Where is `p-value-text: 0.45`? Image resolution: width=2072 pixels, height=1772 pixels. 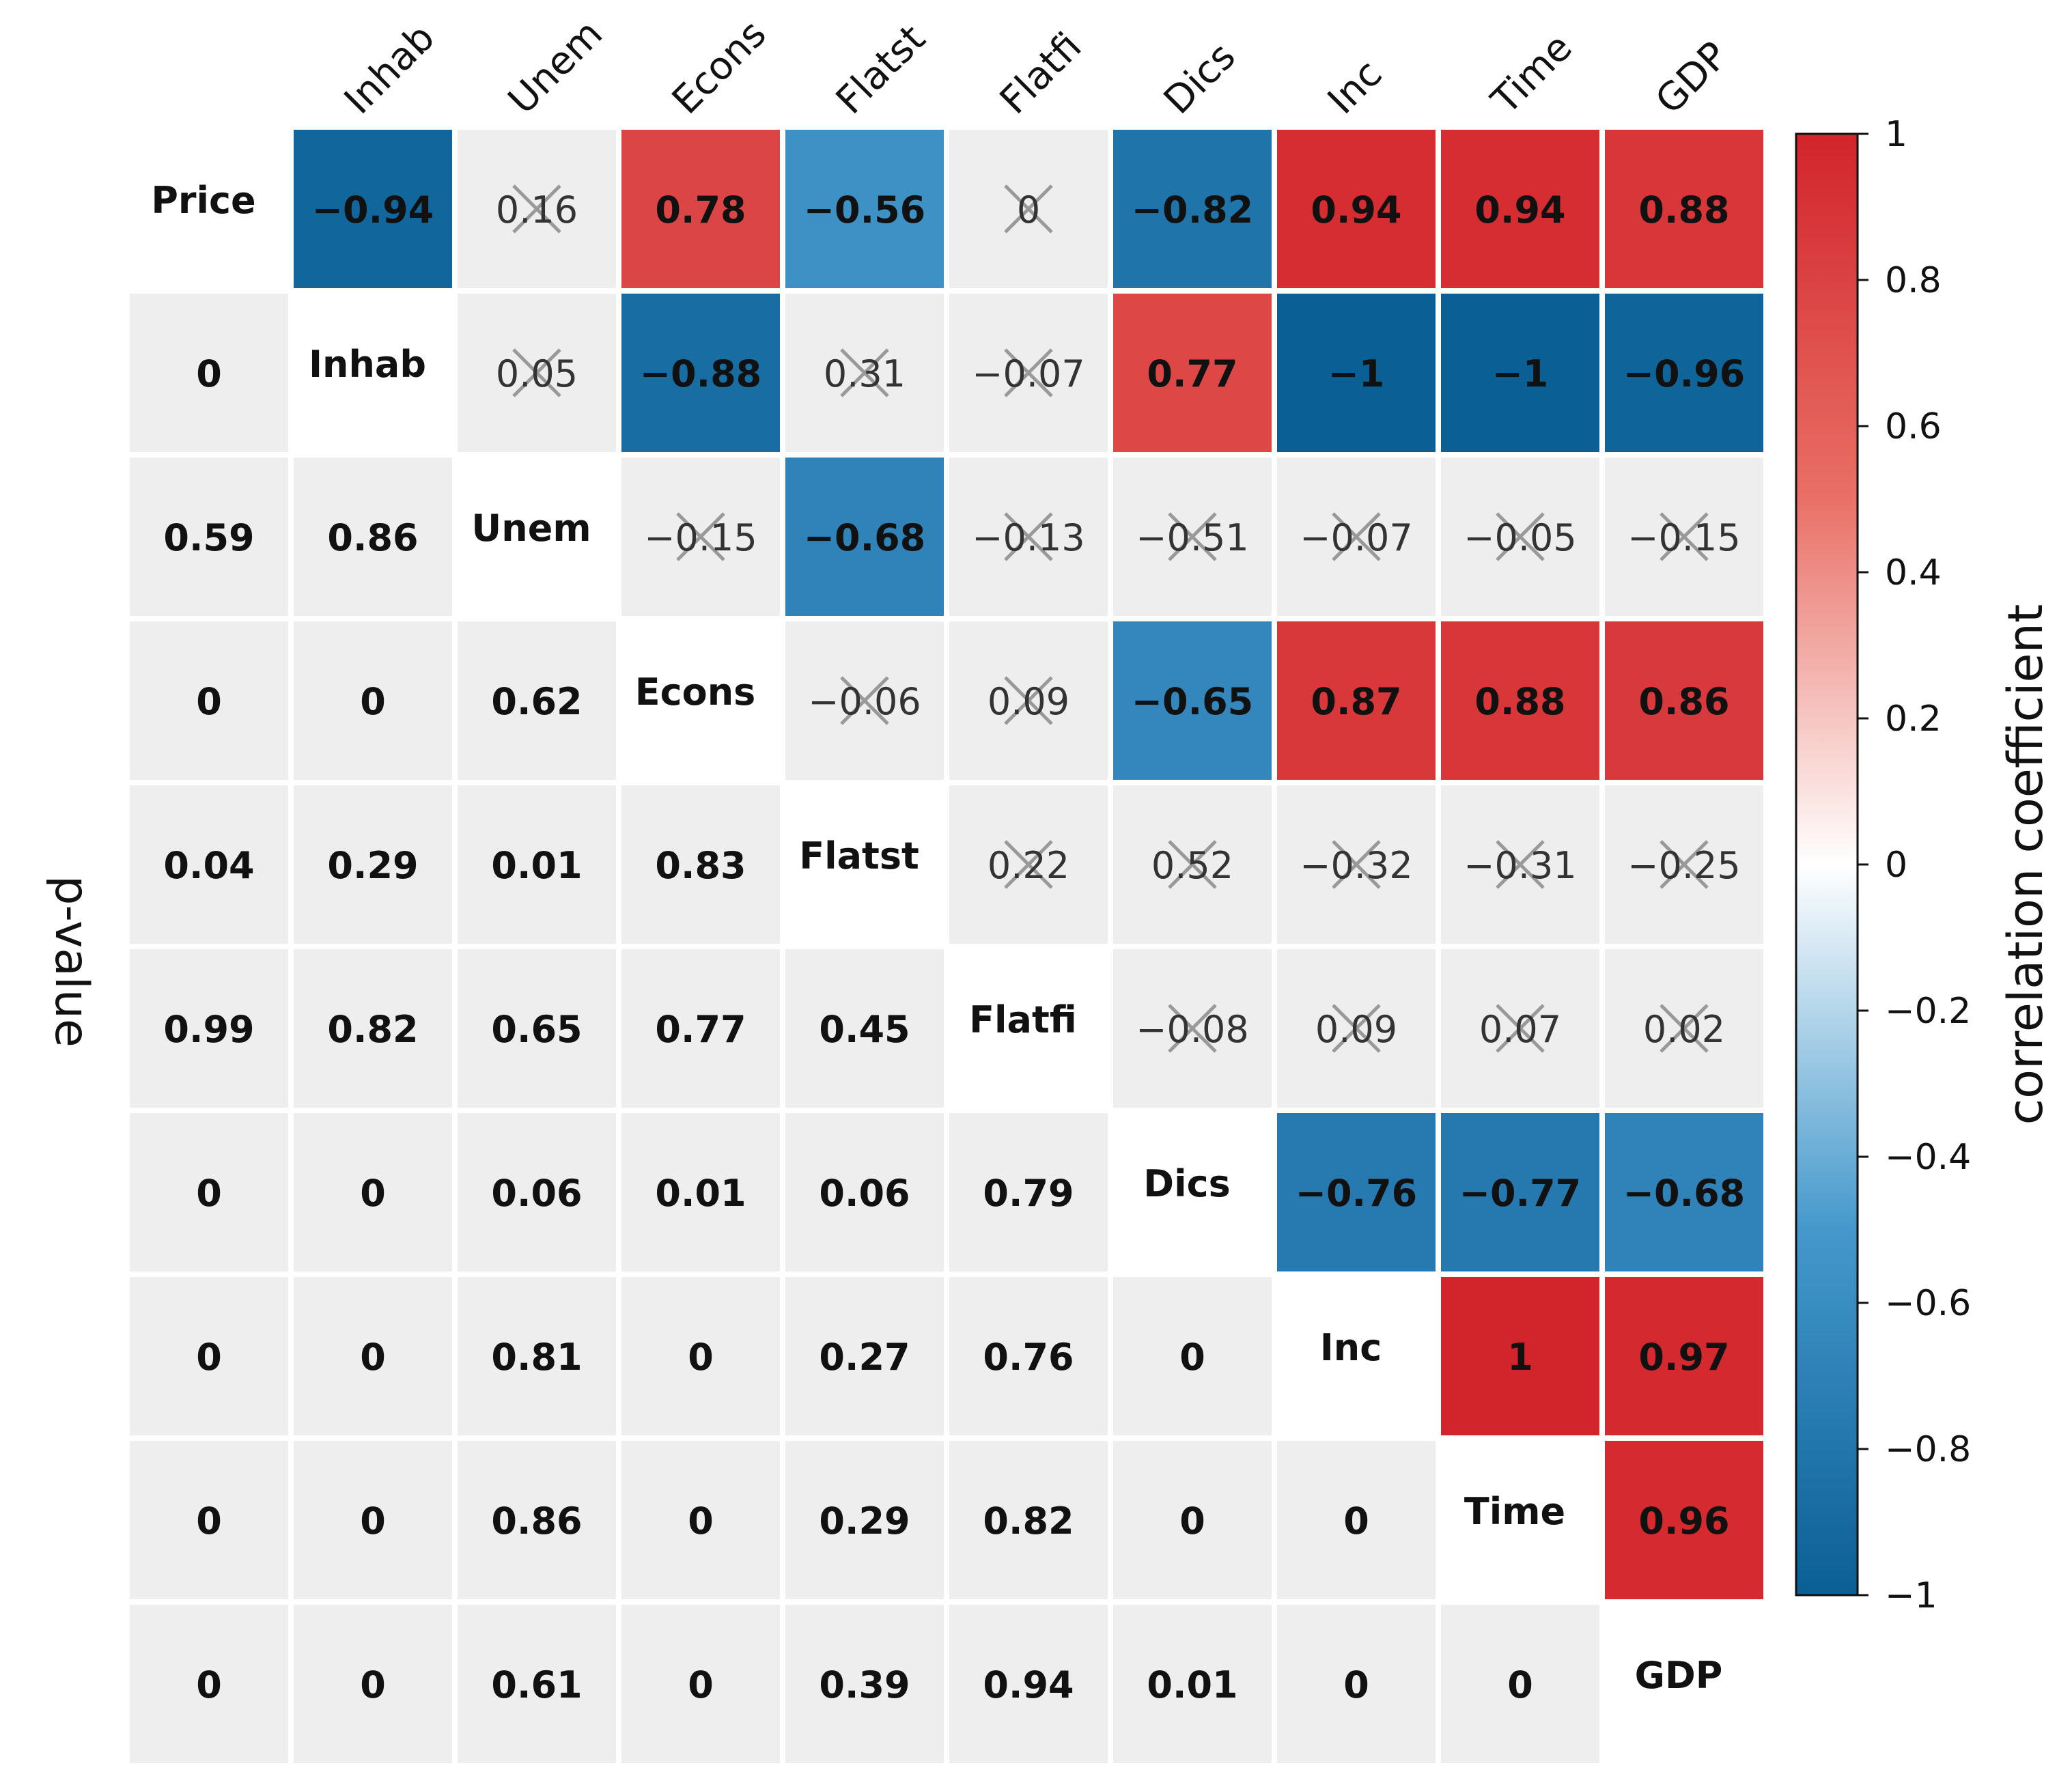 p-value-text: 0.45 is located at coordinates (865, 1029).